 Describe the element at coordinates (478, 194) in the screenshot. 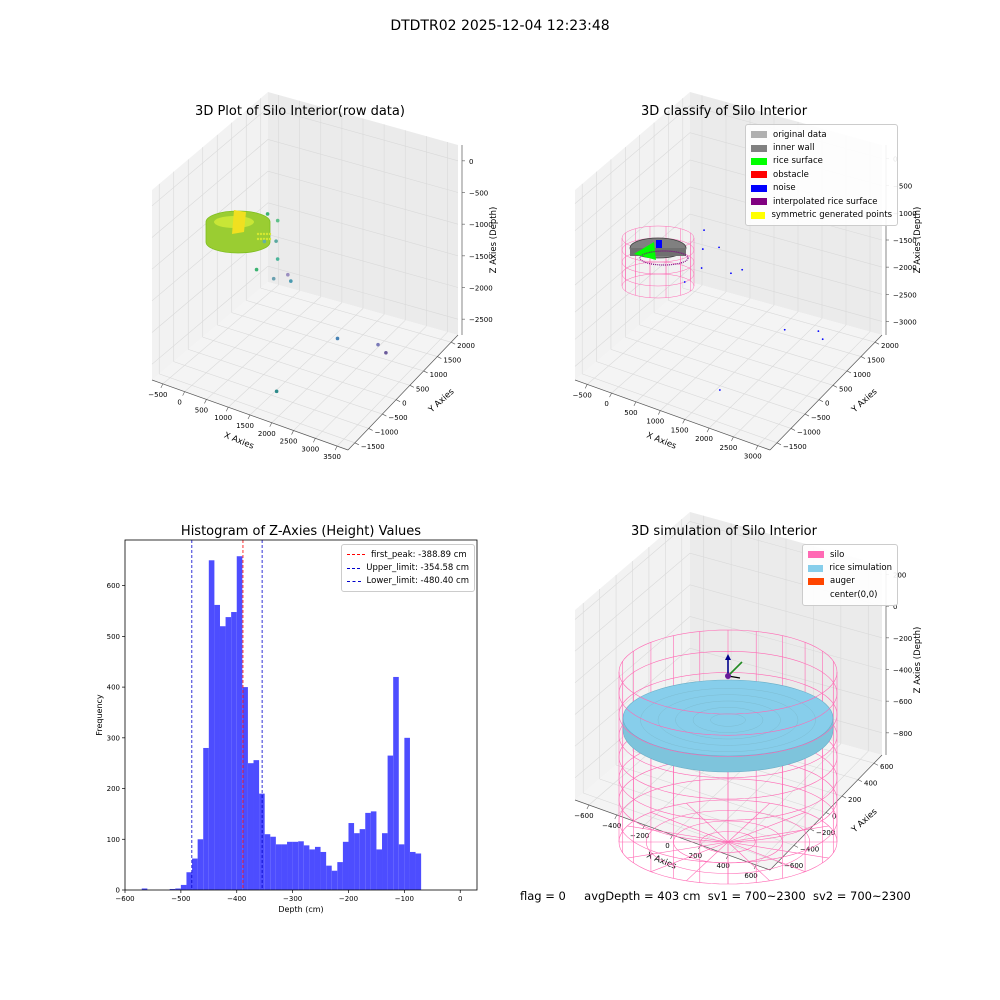

I see `z-tick-label: −500` at that location.